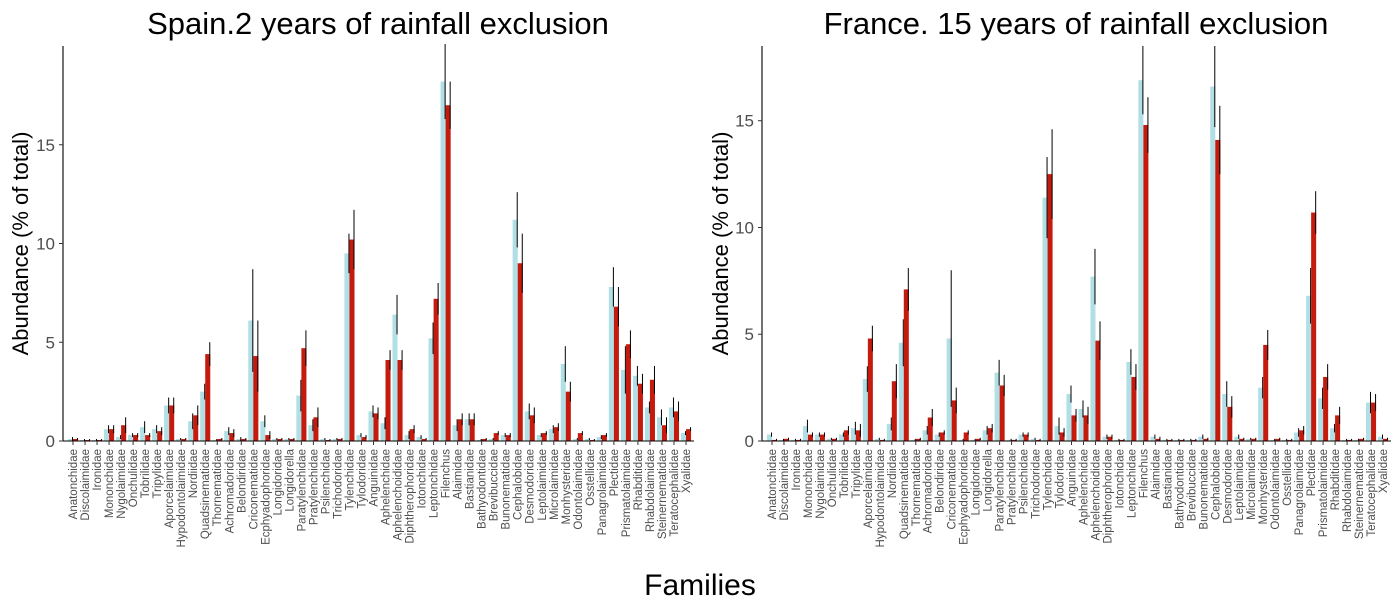  What do you see at coordinates (1192, 485) in the screenshot?
I see `x-tick-label: Brevibuccidae` at bounding box center [1192, 485].